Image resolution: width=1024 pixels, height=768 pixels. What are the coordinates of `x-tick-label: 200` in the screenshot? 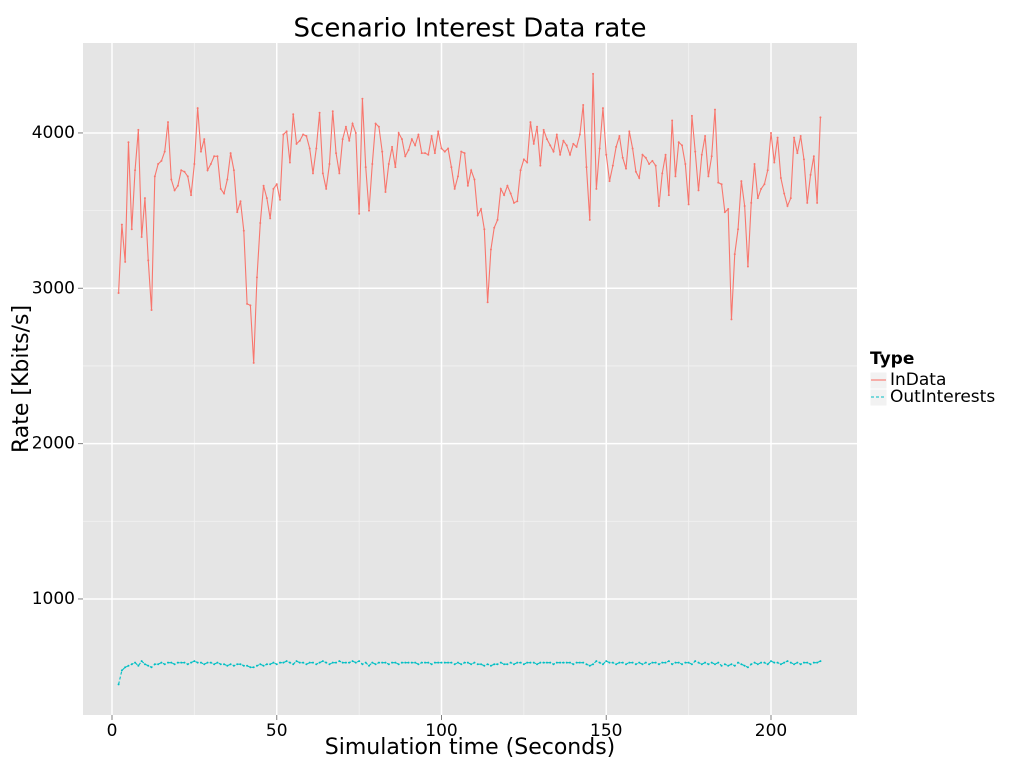 It's located at (771, 731).